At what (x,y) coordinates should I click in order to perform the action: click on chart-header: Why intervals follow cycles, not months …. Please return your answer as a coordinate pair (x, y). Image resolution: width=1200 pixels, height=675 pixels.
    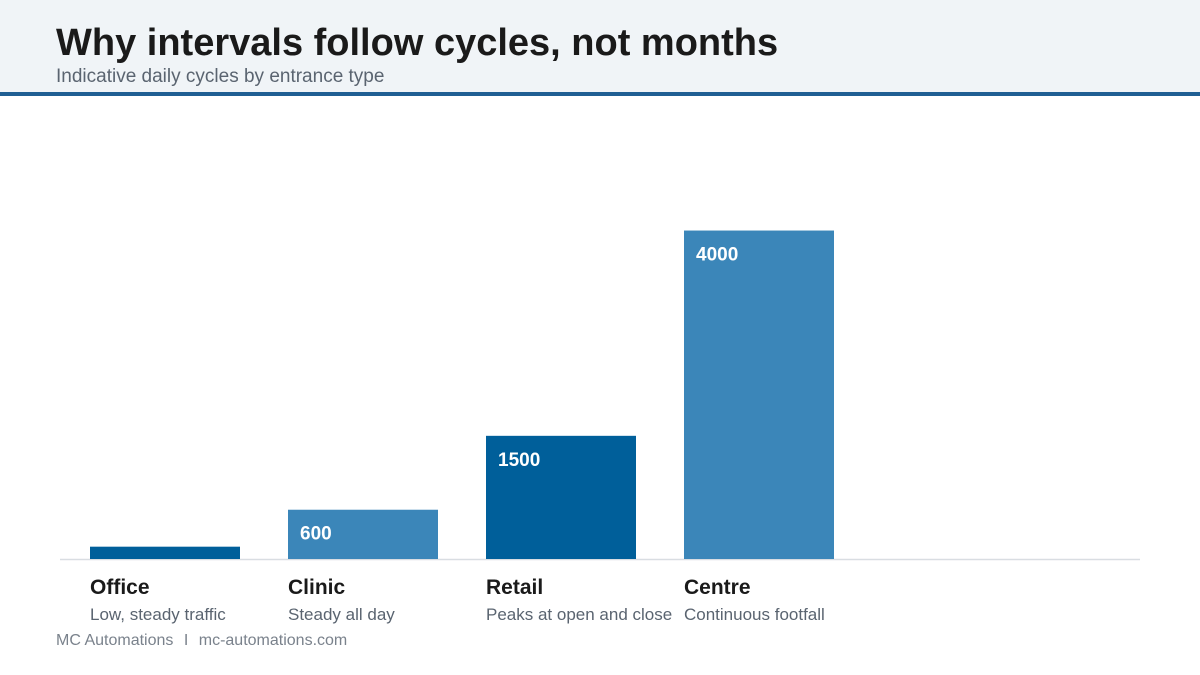
    Looking at the image, I should click on (600, 48).